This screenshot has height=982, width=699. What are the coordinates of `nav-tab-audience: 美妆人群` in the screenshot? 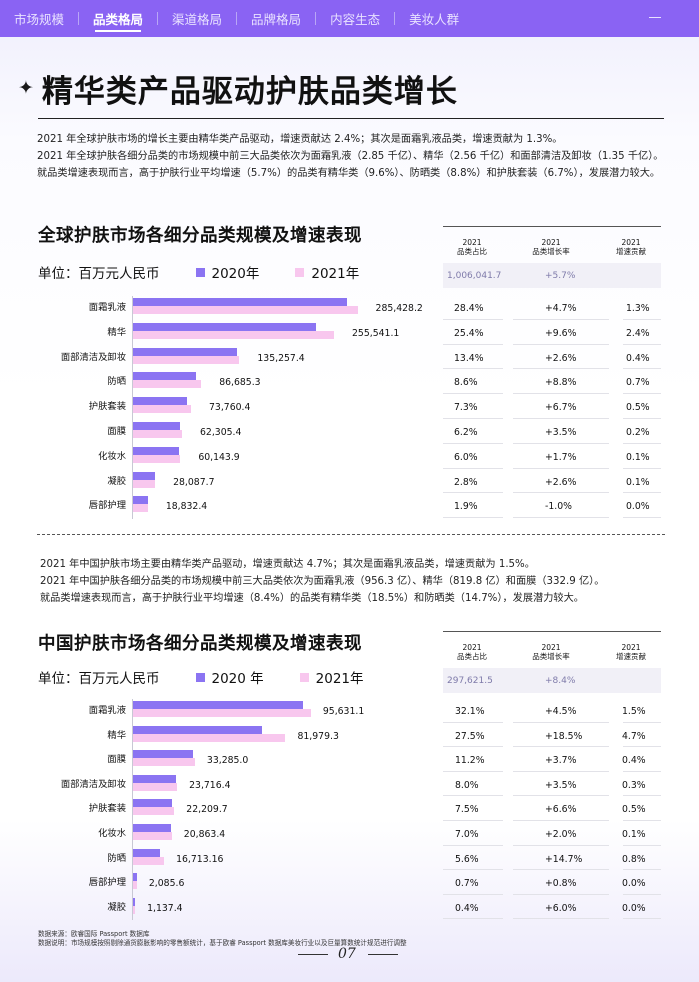 It's located at (434, 19).